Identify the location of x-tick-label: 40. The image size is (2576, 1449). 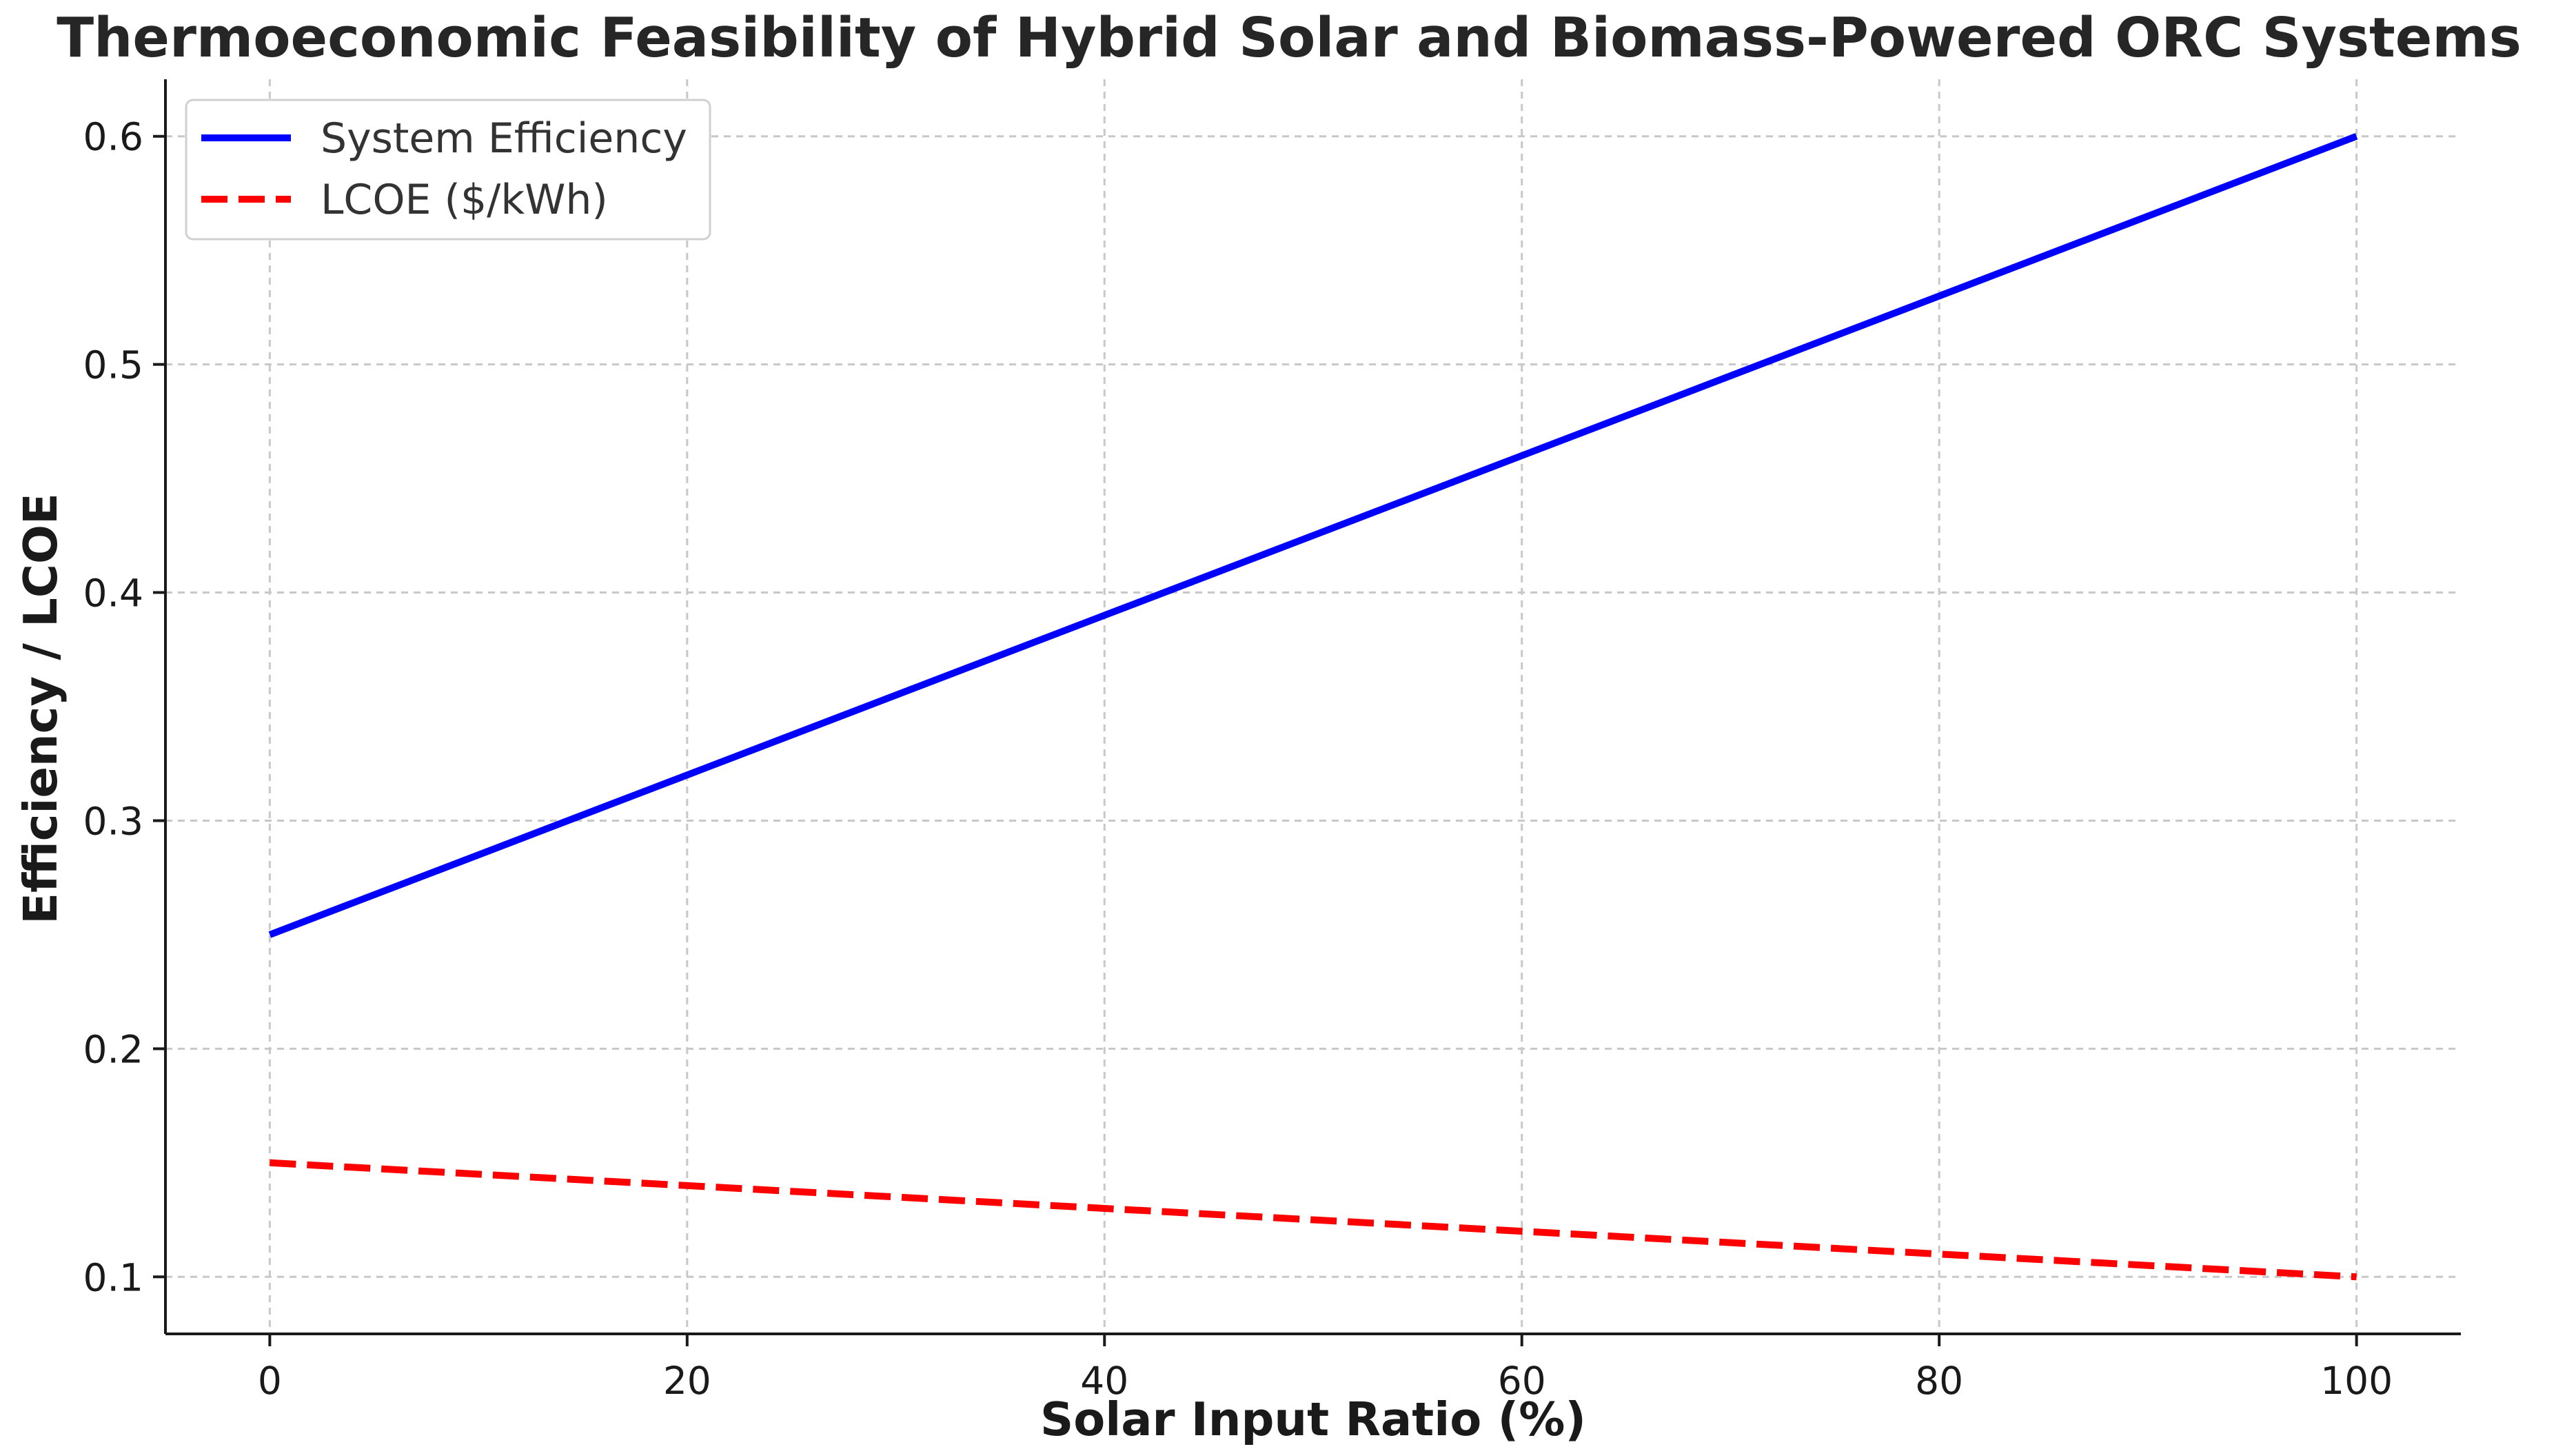
(1104, 1381).